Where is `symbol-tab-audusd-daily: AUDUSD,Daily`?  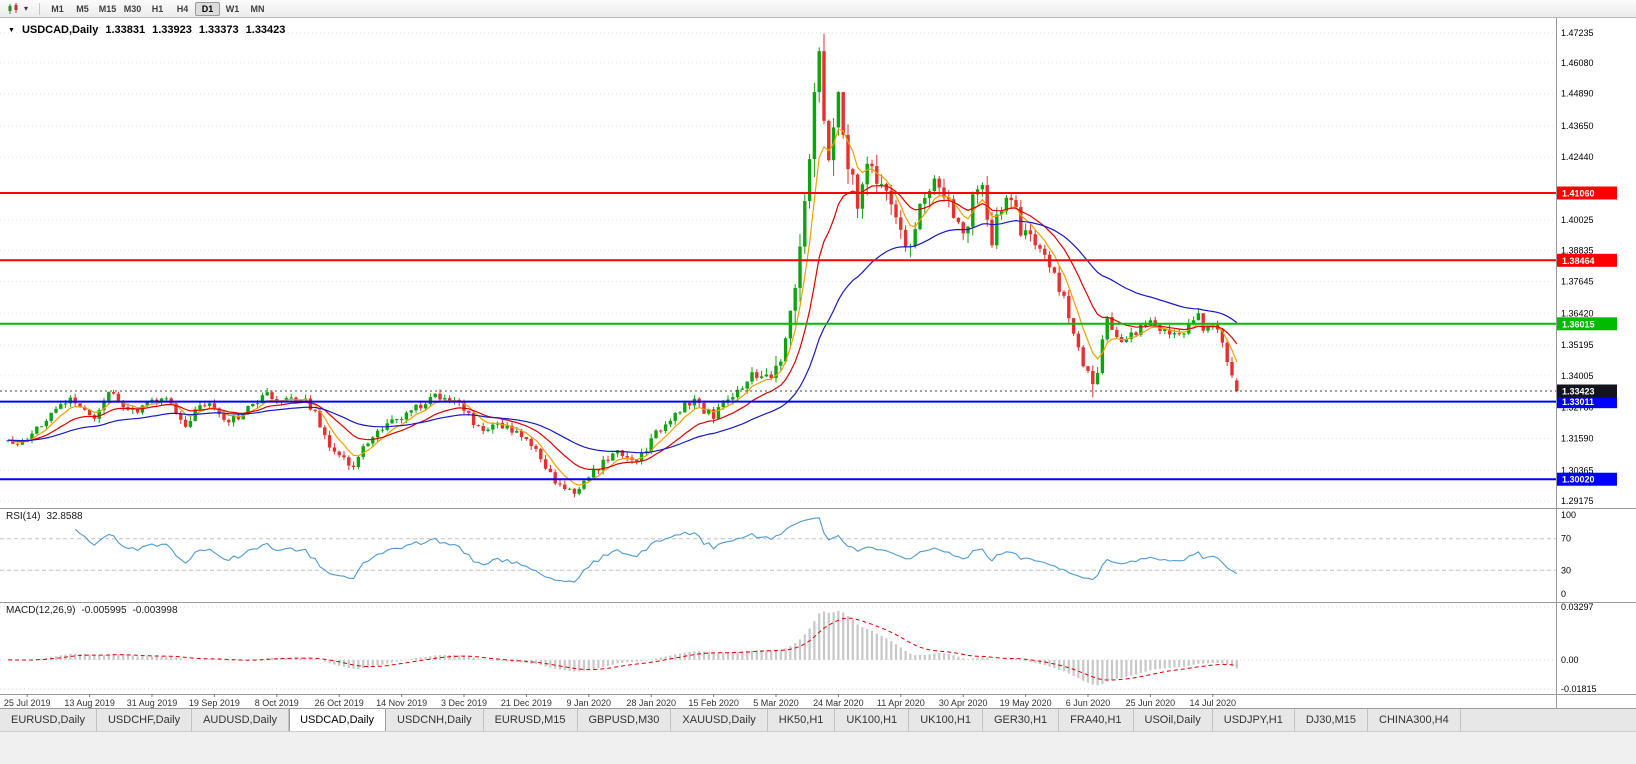 symbol-tab-audusd-daily: AUDUSD,Daily is located at coordinates (241, 720).